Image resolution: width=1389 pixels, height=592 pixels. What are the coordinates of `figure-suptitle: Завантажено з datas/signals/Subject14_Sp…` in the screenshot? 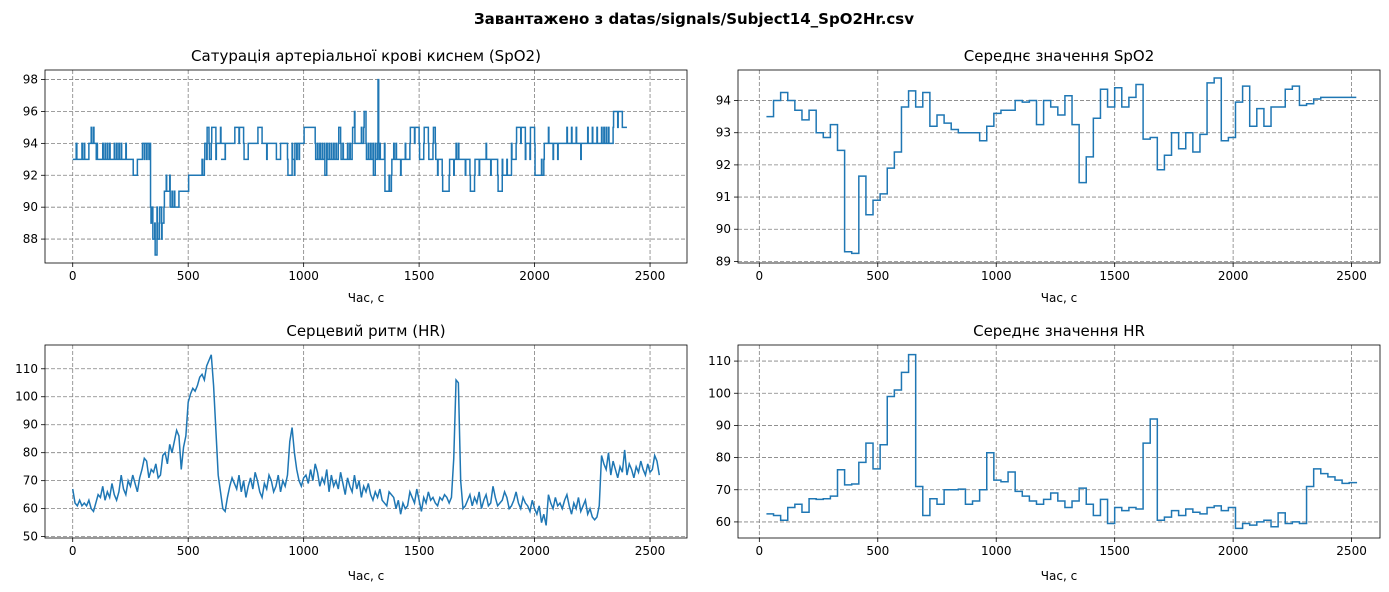 It's located at (694, 19).